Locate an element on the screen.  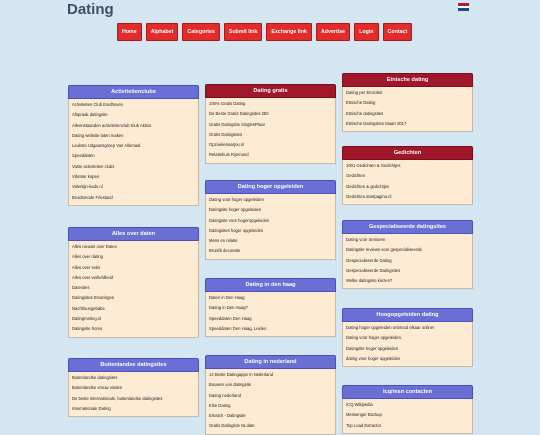
link-item: Top Load Extractor is located at coordinates (364, 425).